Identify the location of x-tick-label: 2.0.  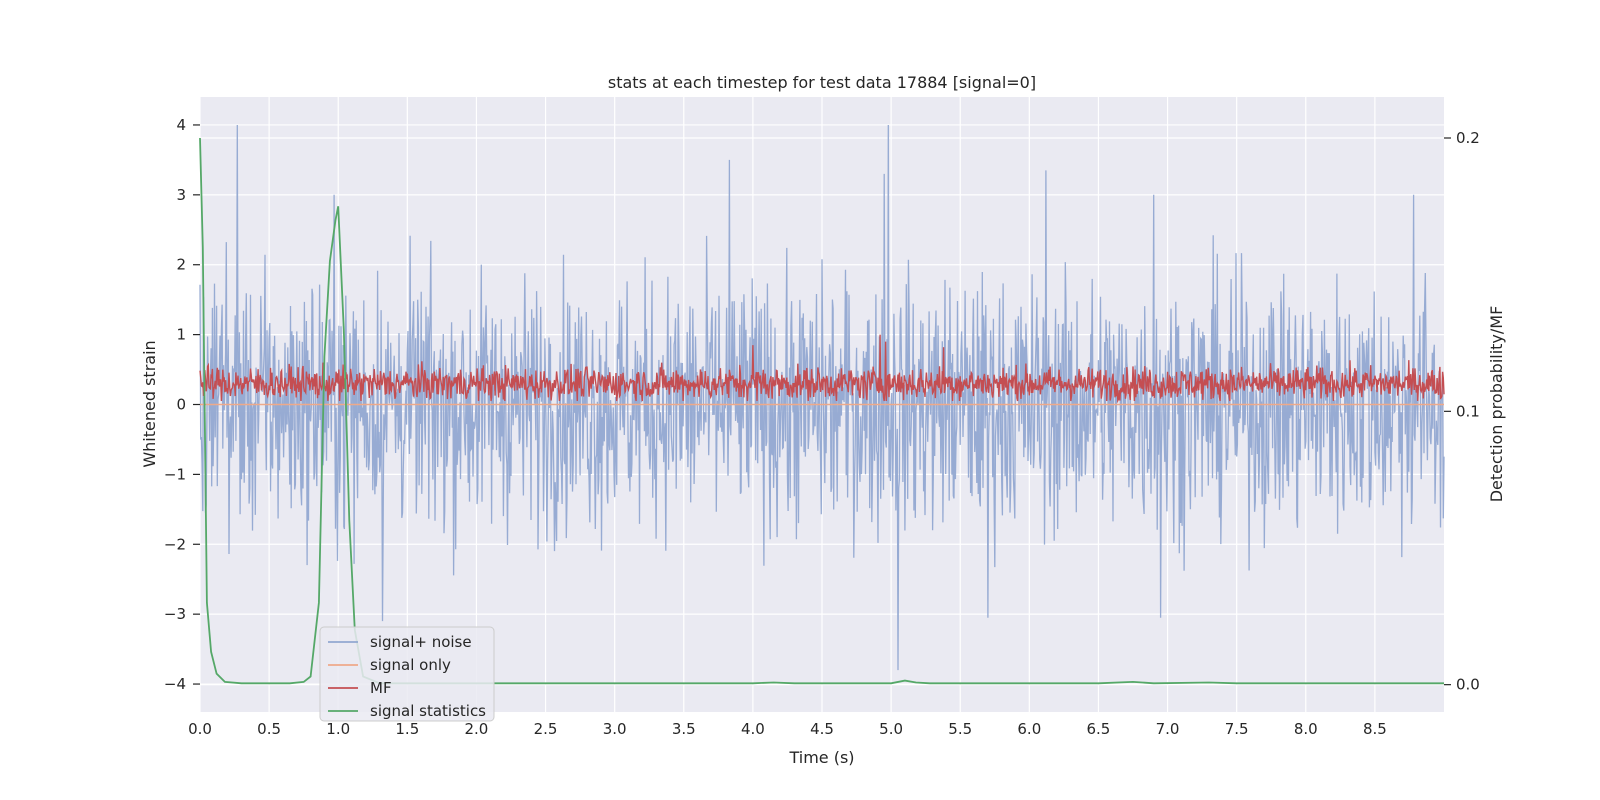
(477, 729).